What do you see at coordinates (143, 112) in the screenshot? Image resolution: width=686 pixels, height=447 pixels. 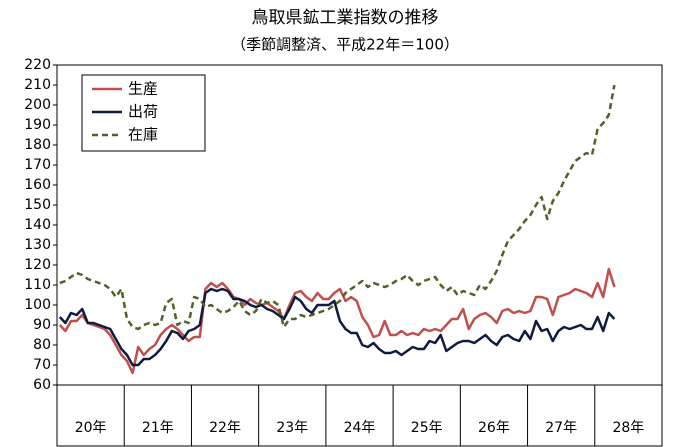 I see `legend-label: 出荷` at bounding box center [143, 112].